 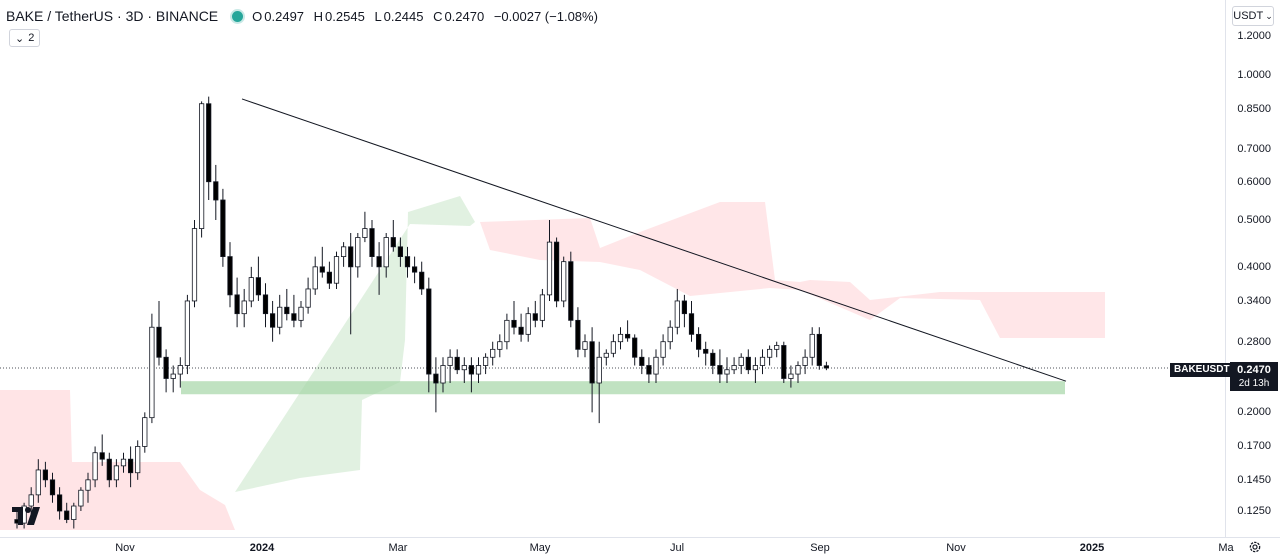 I want to click on price-tick-label: 0.2000, so click(x=1254, y=412).